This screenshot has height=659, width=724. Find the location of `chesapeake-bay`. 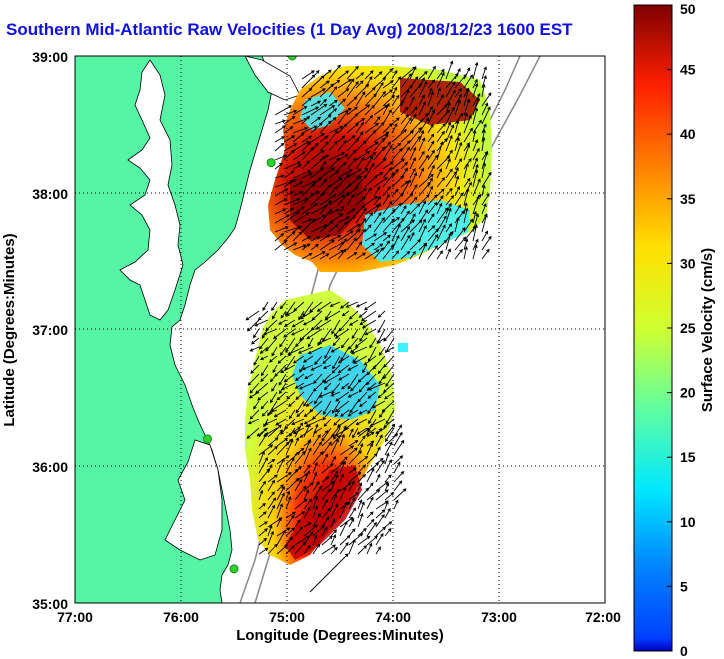

chesapeake-bay is located at coordinates (151, 190).